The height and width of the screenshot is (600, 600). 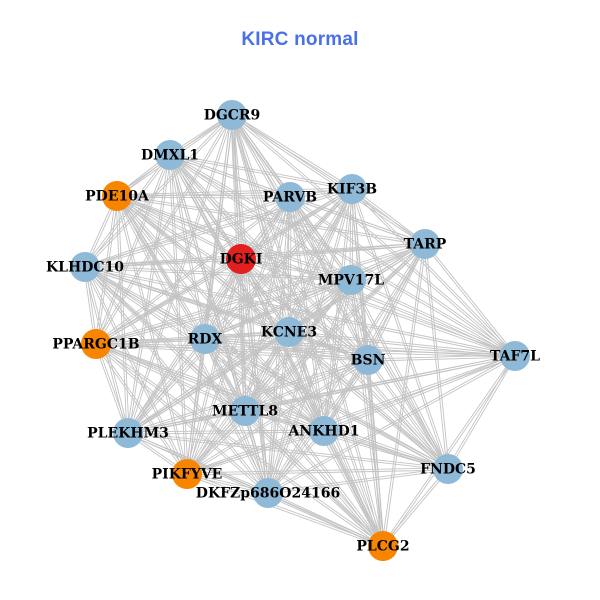 What do you see at coordinates (96, 344) in the screenshot?
I see `node-PPARGC1B` at bounding box center [96, 344].